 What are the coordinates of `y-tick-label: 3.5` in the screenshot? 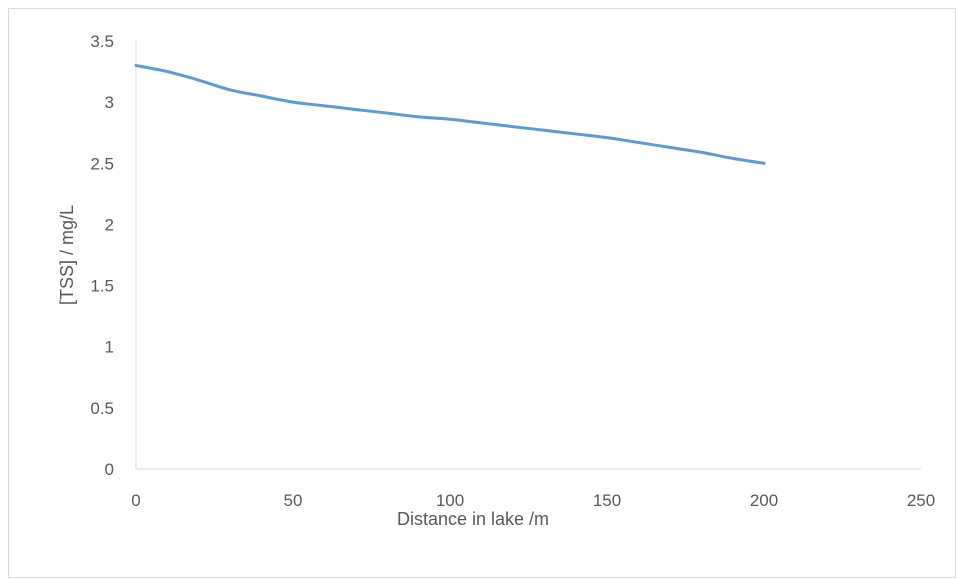 It's located at (102, 41).